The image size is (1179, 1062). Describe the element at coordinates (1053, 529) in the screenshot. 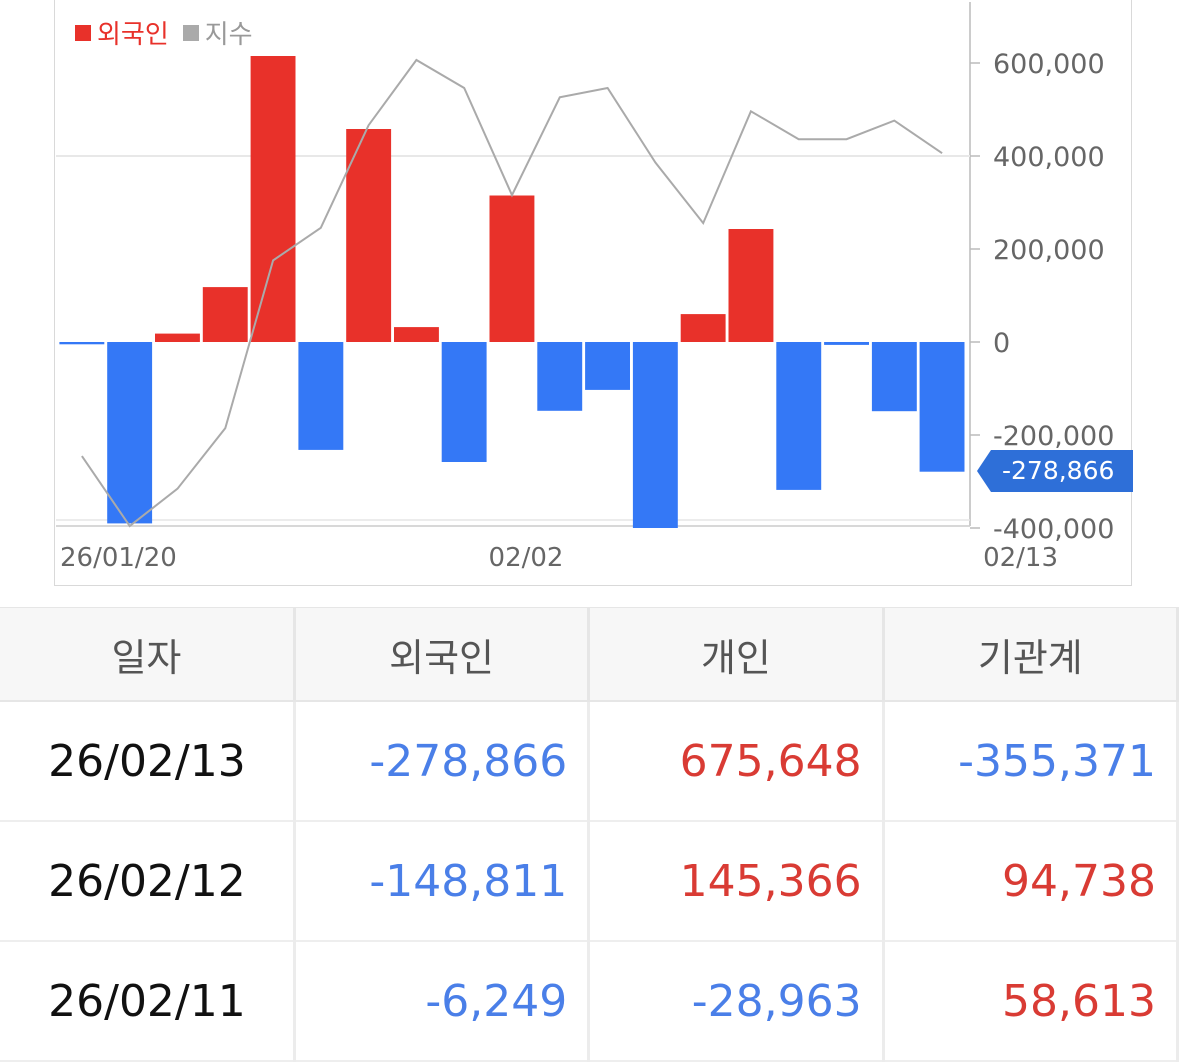

I see `y-tick-label: -400,000` at that location.